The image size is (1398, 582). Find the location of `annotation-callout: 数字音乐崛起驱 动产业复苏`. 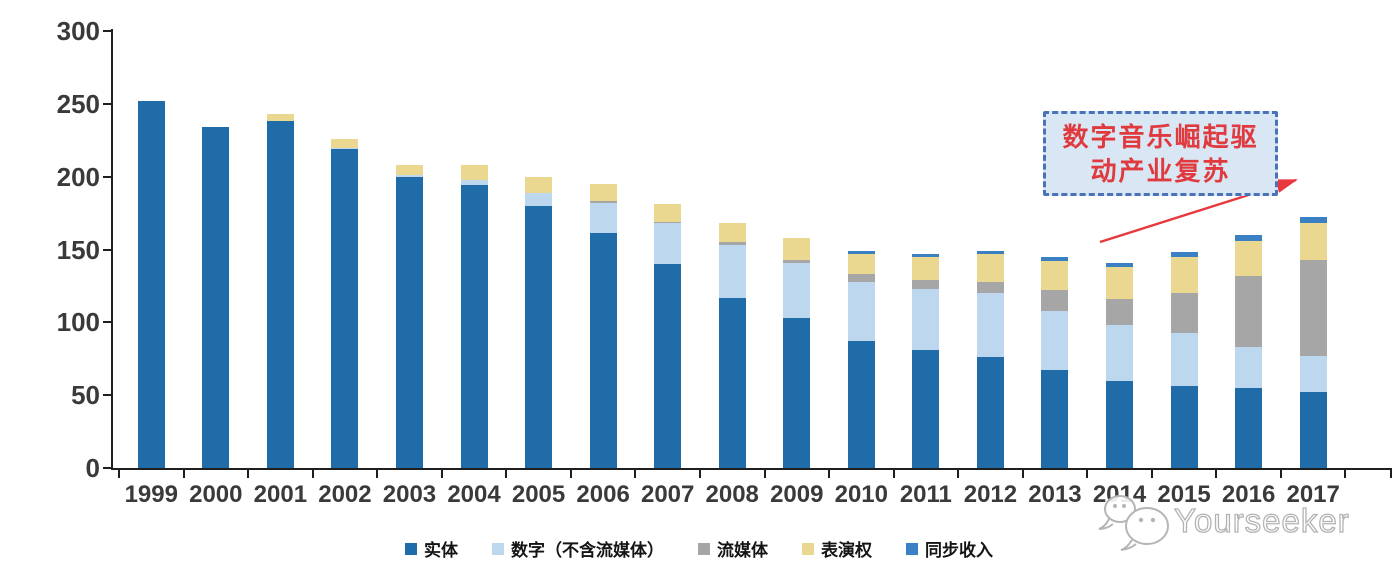

annotation-callout: 数字音乐崛起驱 动产业复苏 is located at coordinates (1160, 153).